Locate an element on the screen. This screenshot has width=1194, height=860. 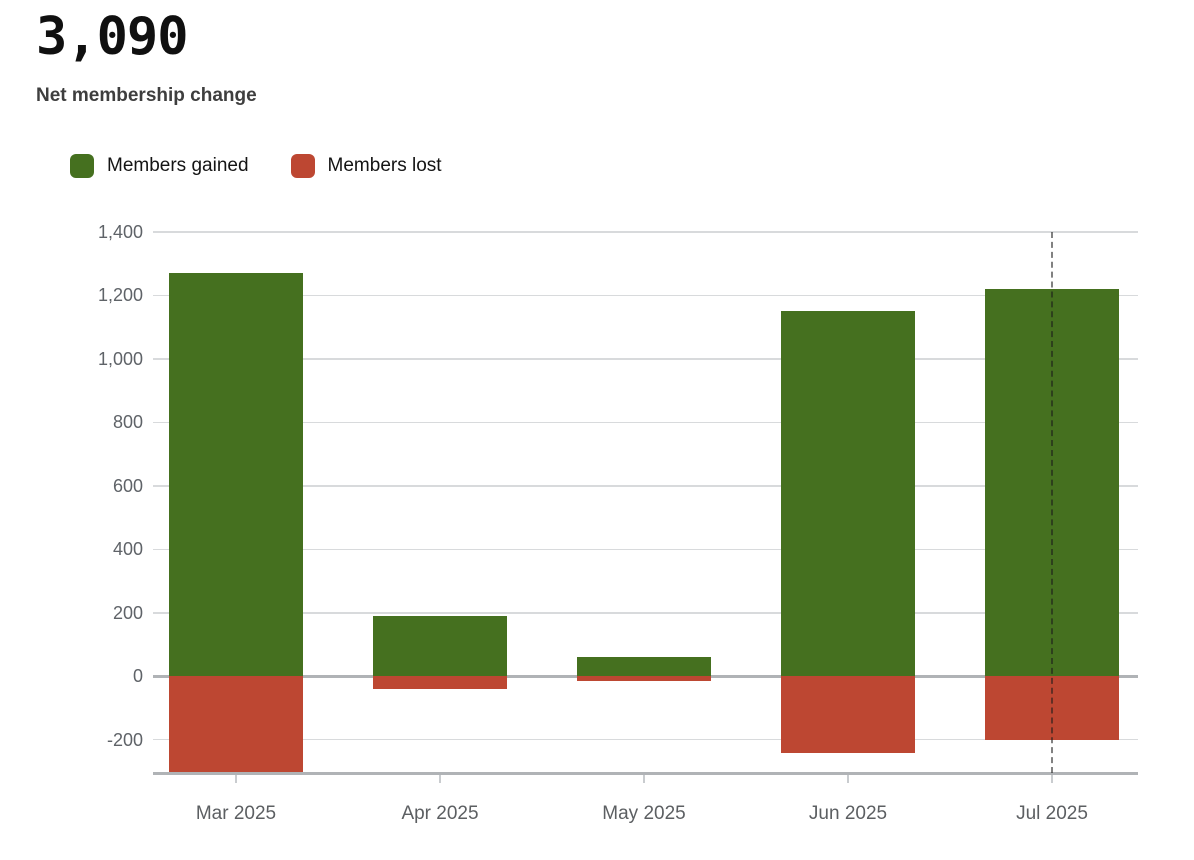
bar-lost-apr-2025 is located at coordinates (440, 683).